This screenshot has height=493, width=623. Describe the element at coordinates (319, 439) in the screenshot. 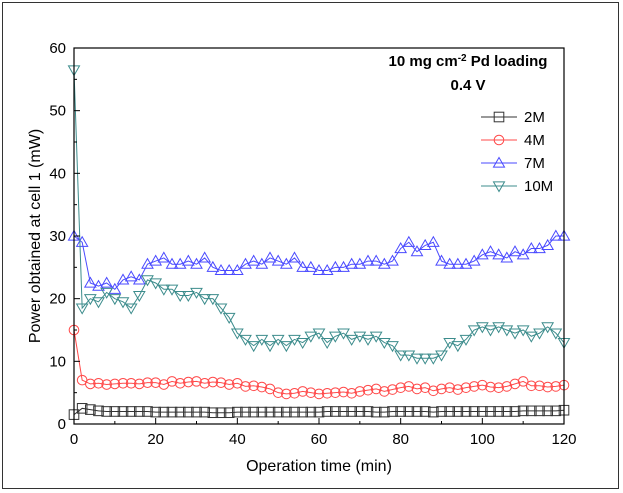

I see `x-tick-label: 60` at that location.